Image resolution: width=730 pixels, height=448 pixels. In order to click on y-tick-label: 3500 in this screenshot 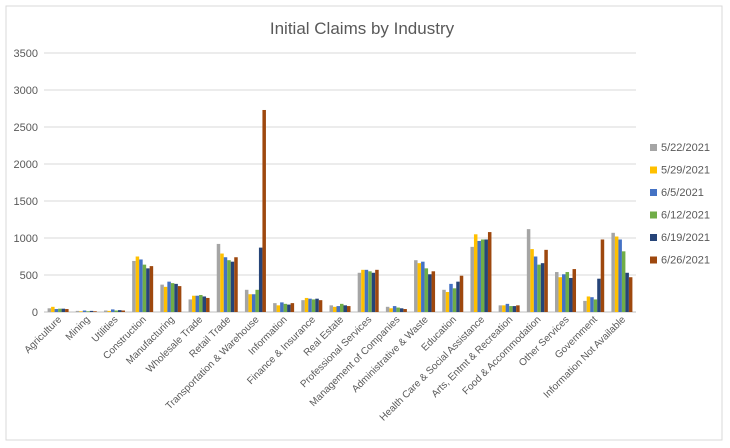, I will do `click(26, 54)`.